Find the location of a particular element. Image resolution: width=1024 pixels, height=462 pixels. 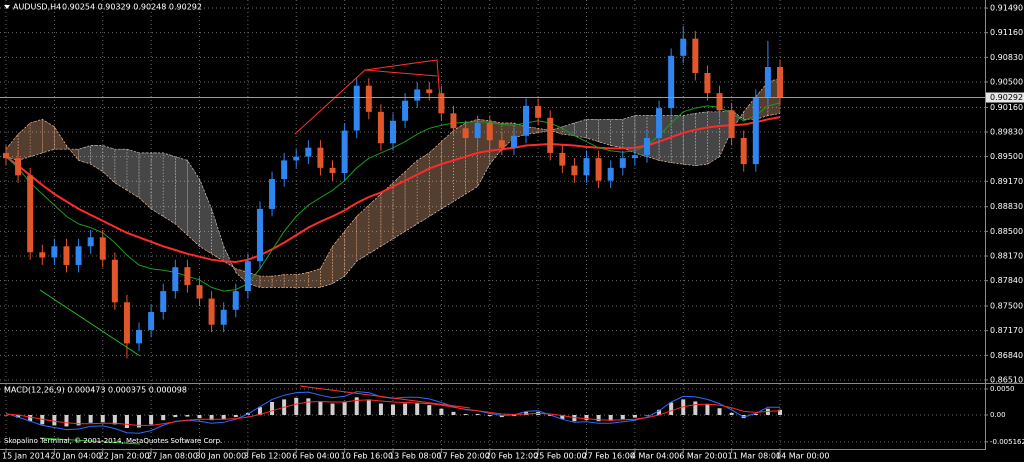

x-tick-label: 15 Jan 2014 is located at coordinates (26, 456).